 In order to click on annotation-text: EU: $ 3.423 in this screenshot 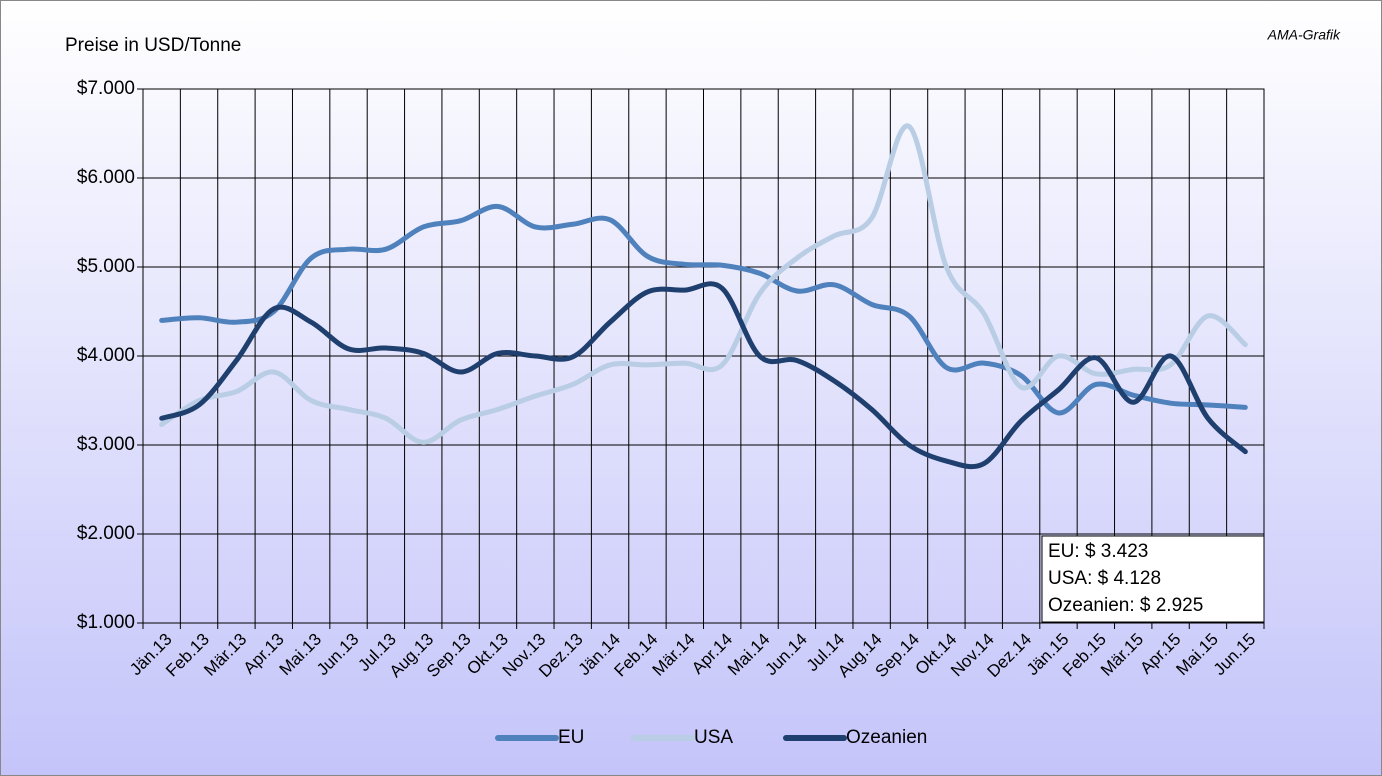, I will do `click(1098, 551)`.